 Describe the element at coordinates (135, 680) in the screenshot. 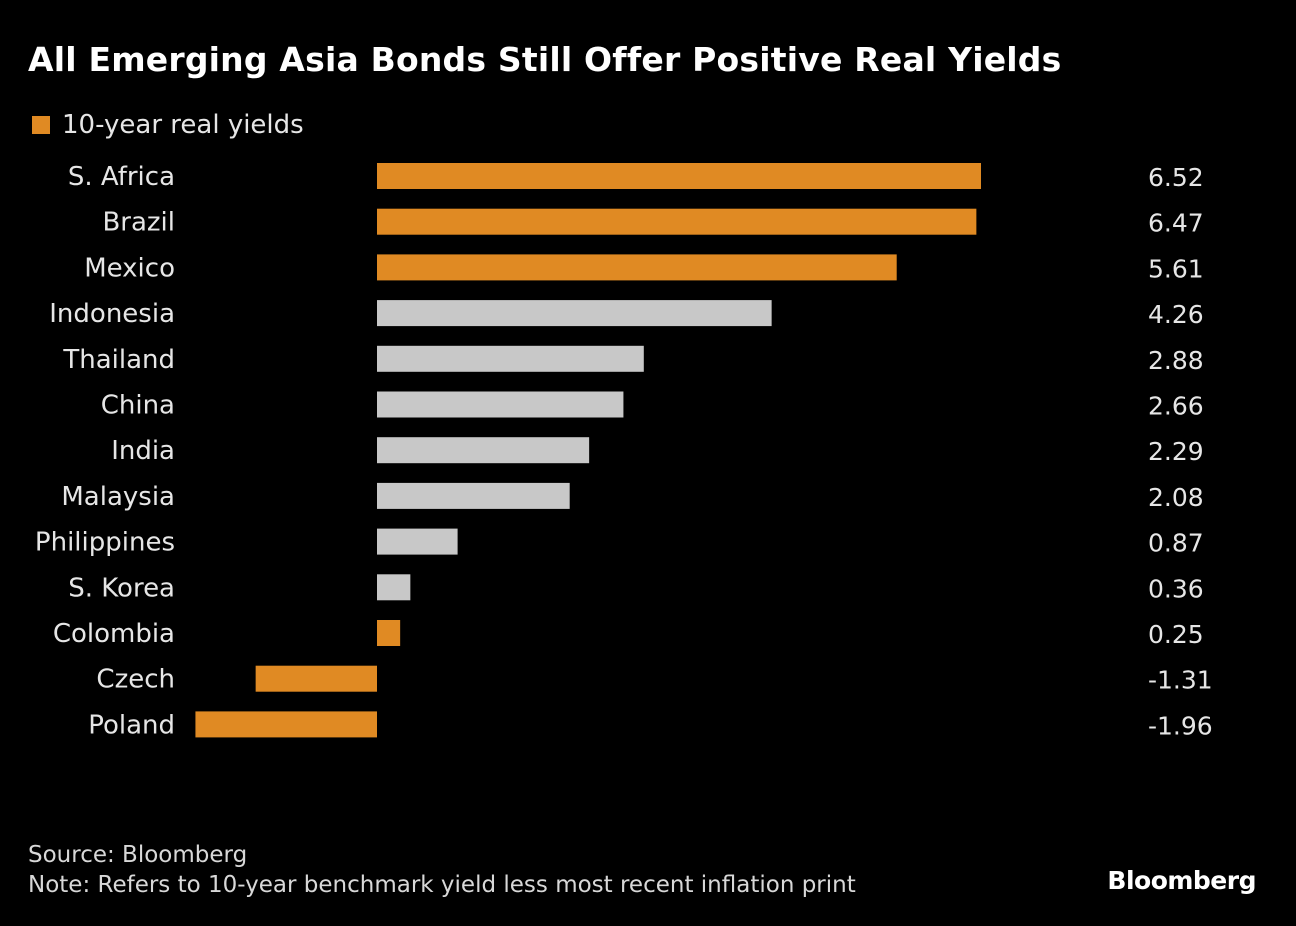

I see `category-label: Czech` at that location.